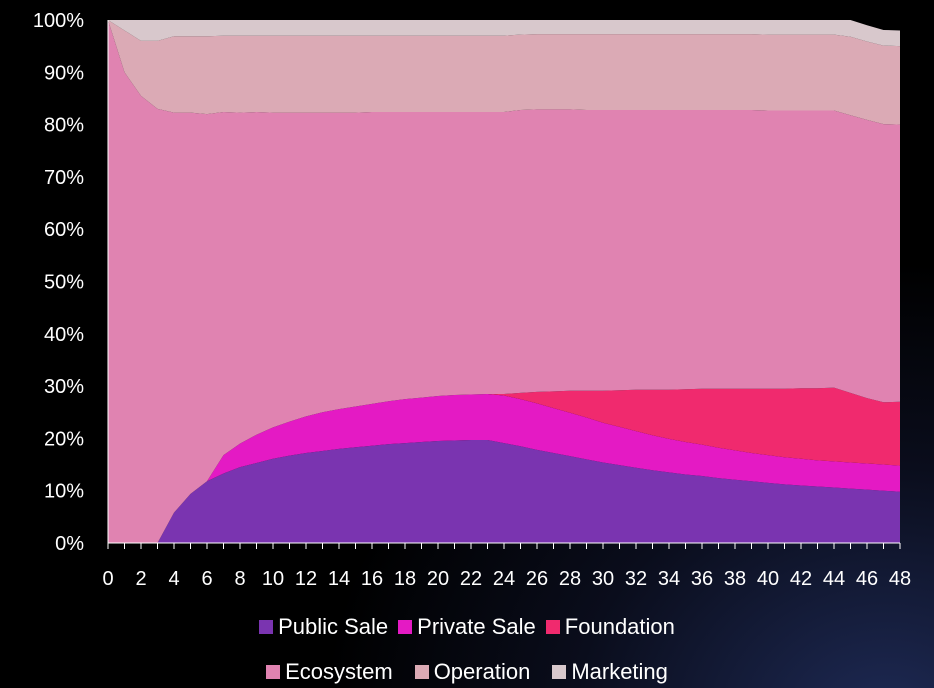  I want to click on y-tick-labels: 0% 10% 20% 30% 40% 50% 60% 70% 80% 90% 100%, so click(58, 282).